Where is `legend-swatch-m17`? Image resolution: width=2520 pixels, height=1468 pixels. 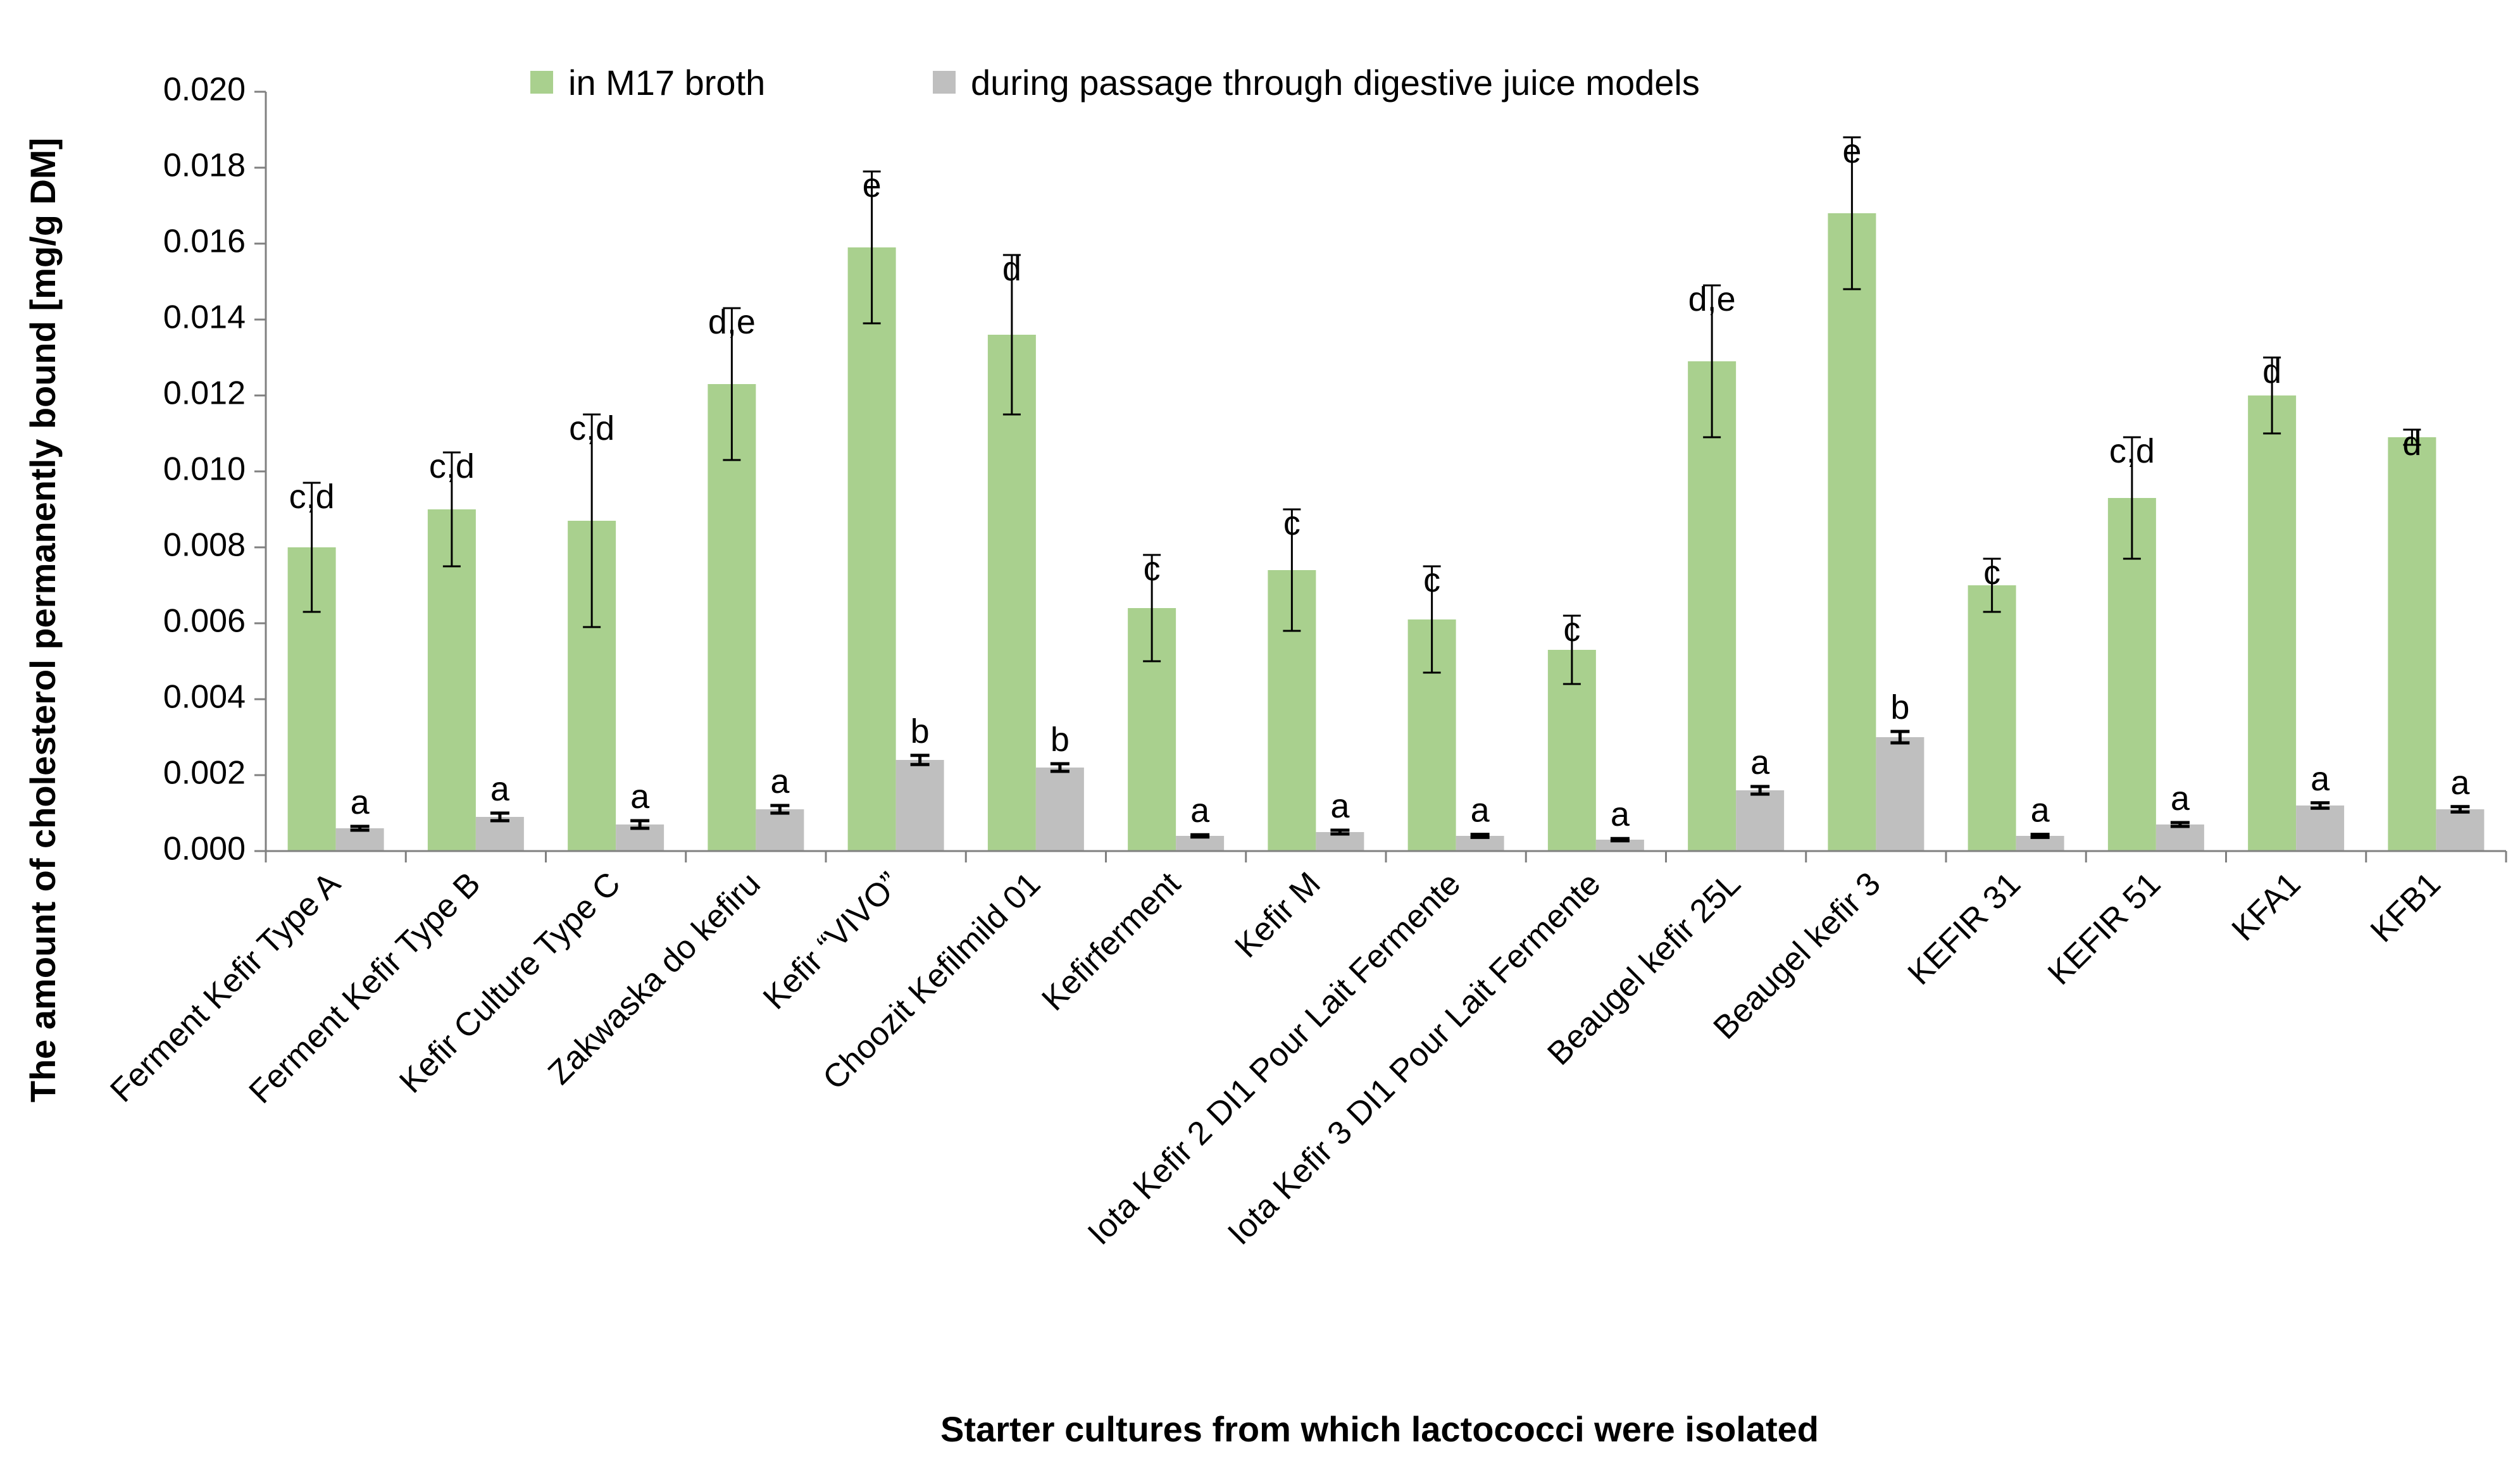 legend-swatch-m17 is located at coordinates (541, 82).